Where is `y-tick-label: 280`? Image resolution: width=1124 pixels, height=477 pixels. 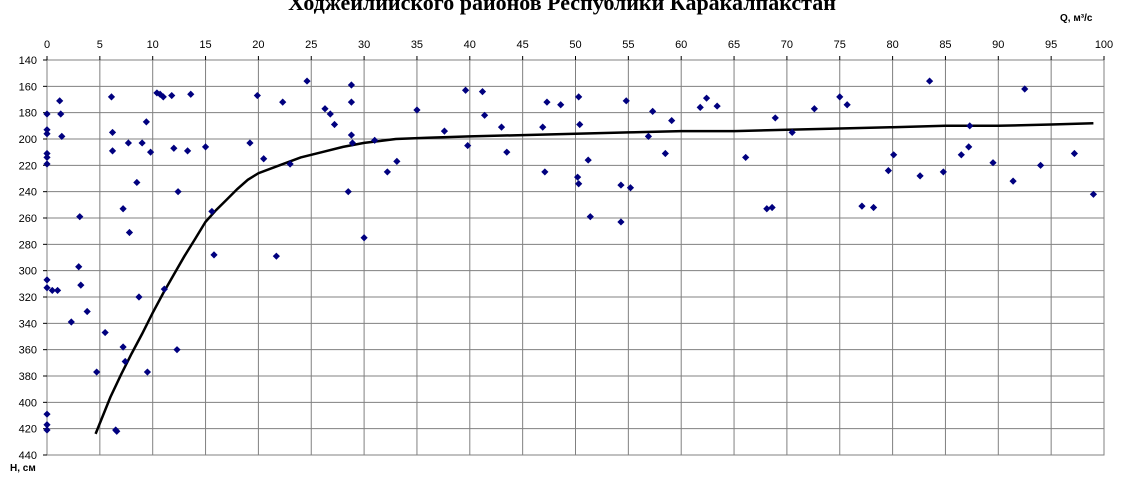 y-tick-label: 280 is located at coordinates (28, 245).